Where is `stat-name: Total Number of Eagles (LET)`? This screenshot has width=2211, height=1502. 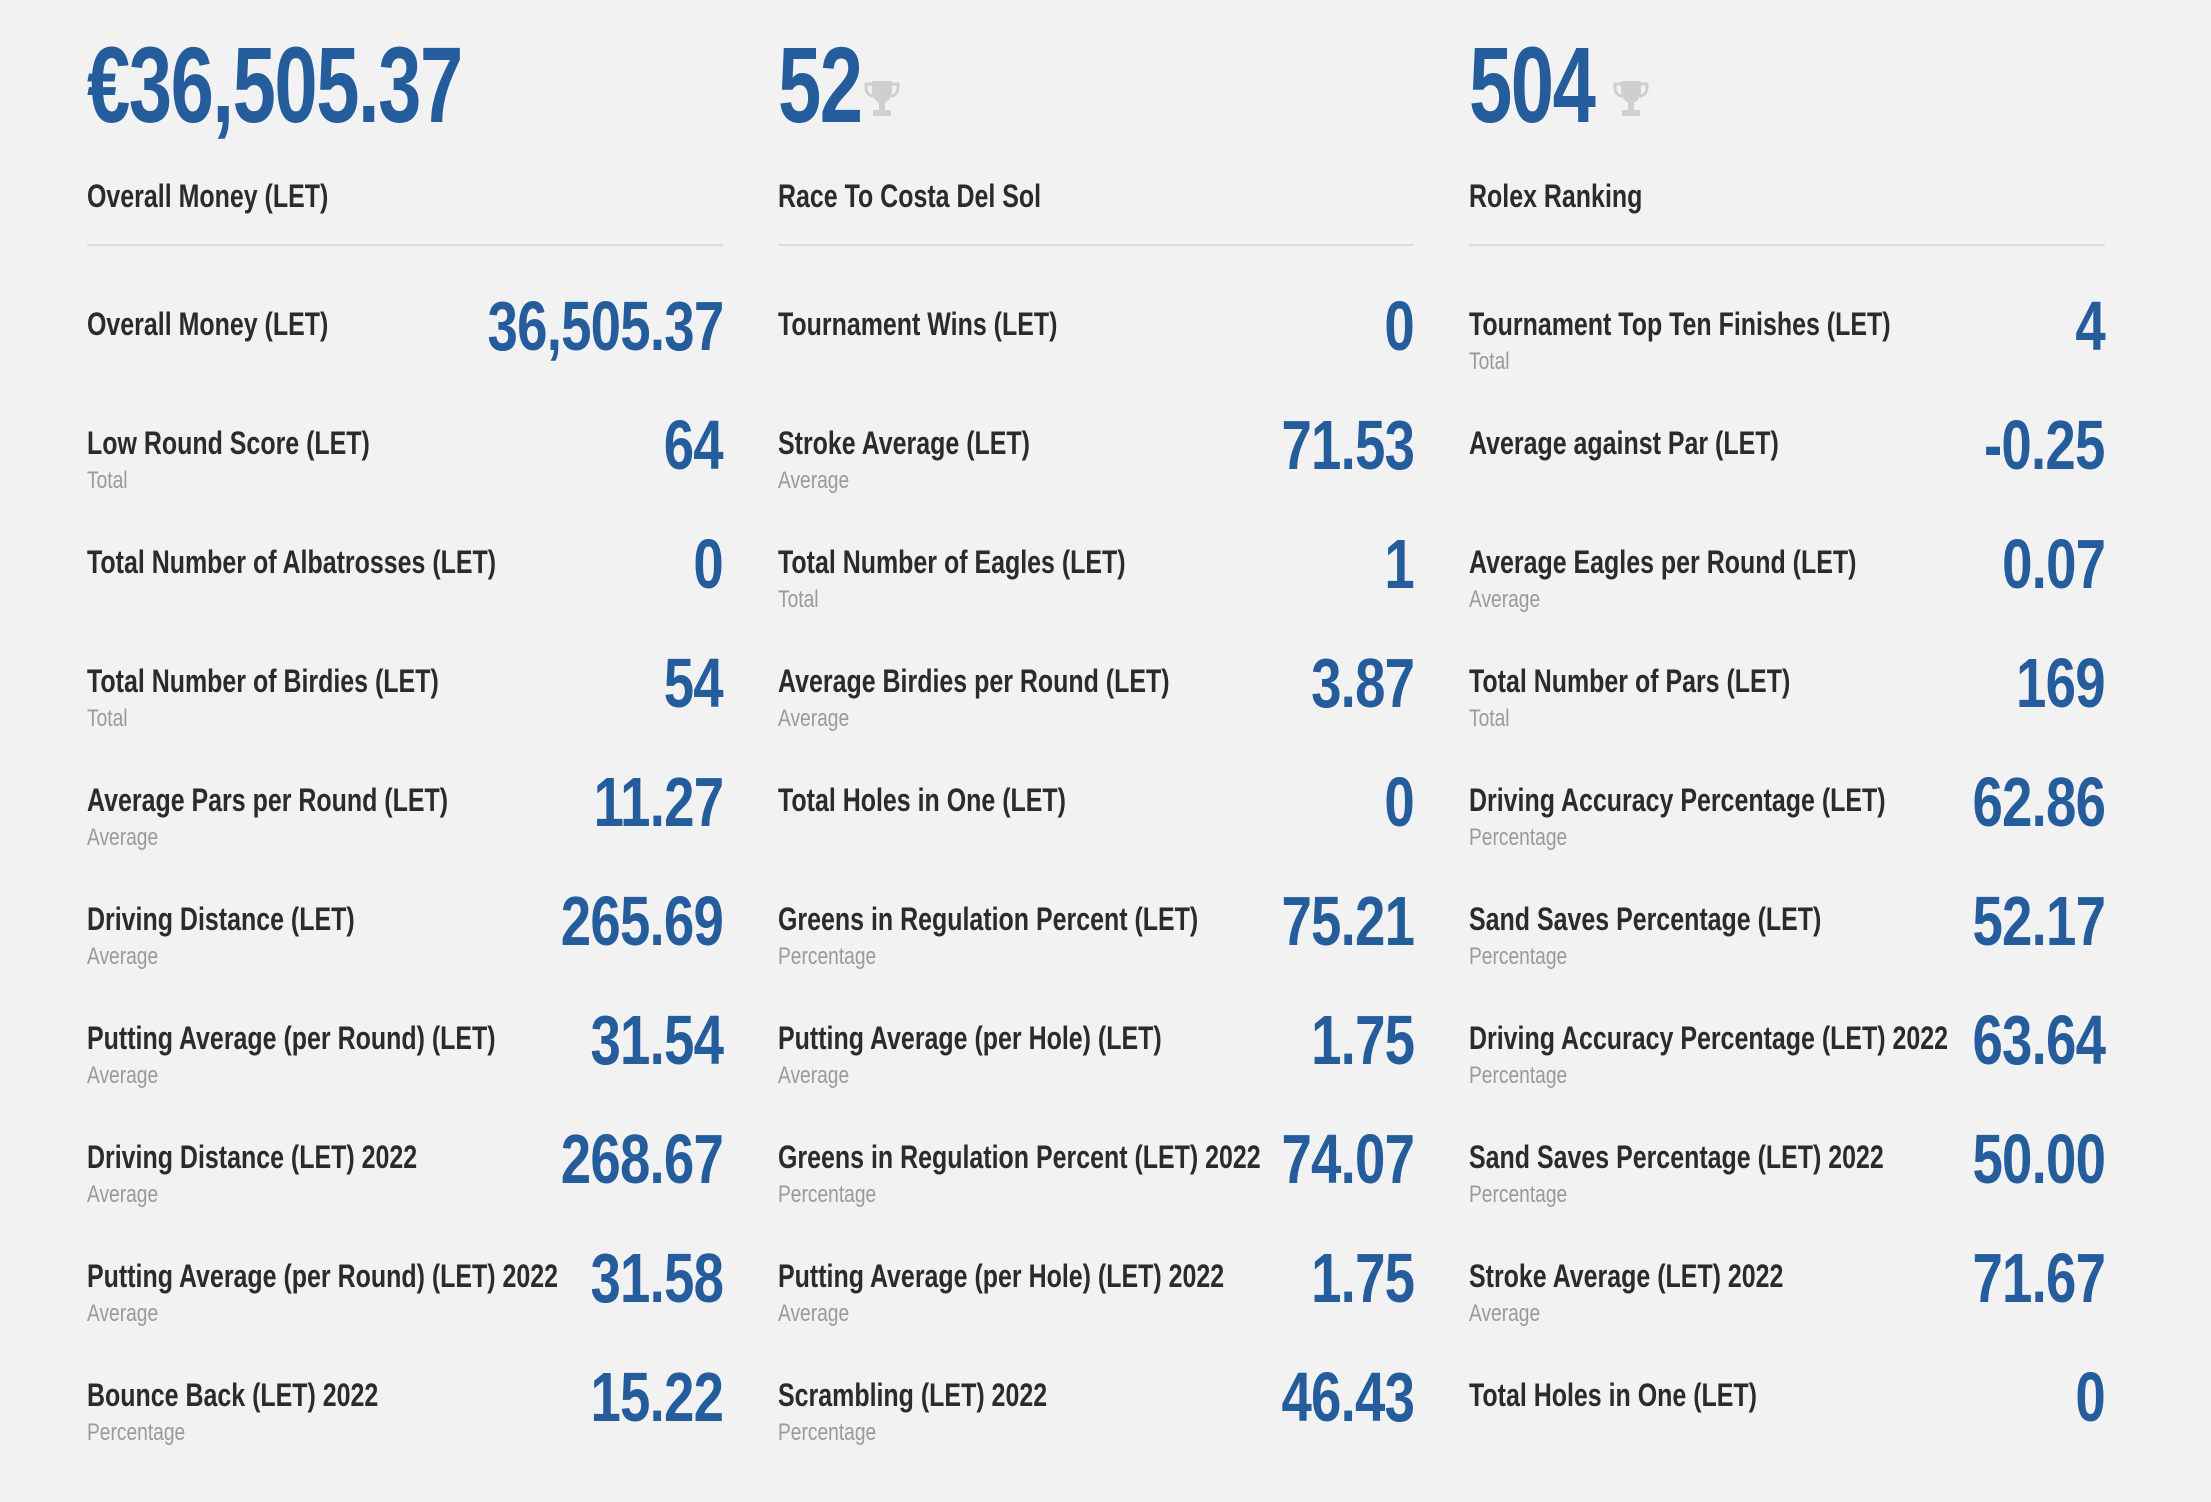 stat-name: Total Number of Eagles (LET) is located at coordinates (952, 562).